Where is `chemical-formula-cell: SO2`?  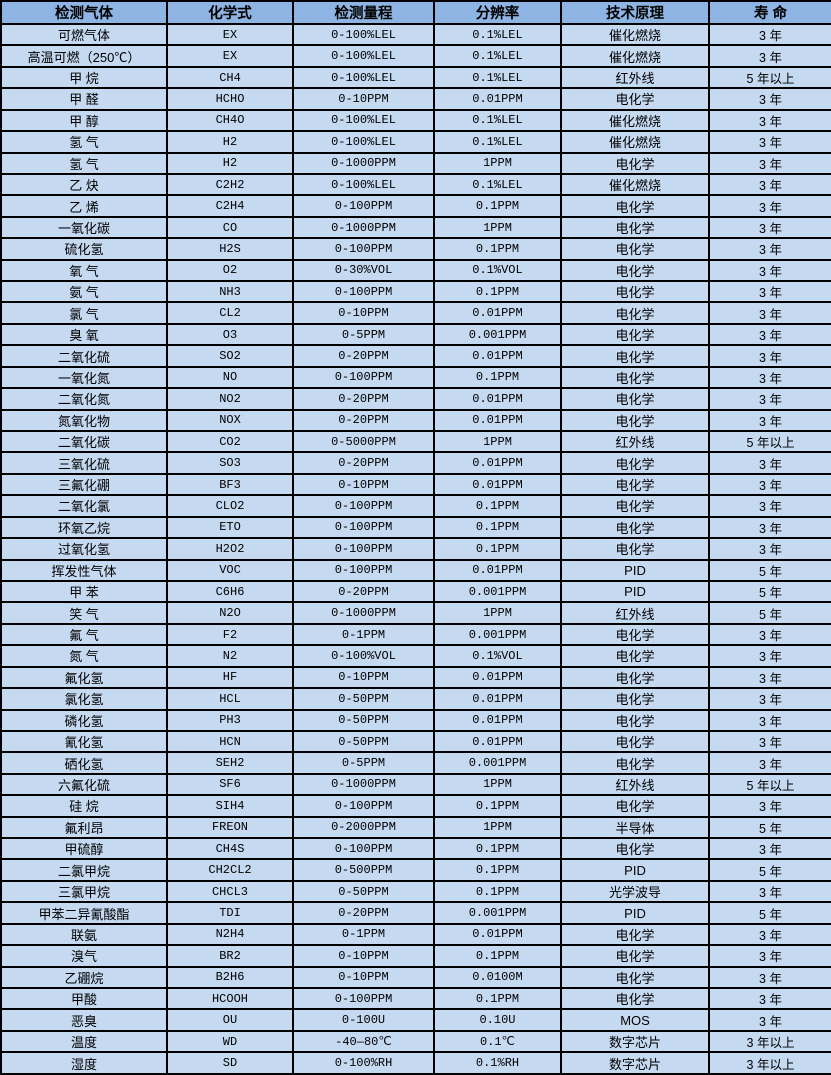 chemical-formula-cell: SO2 is located at coordinates (230, 356).